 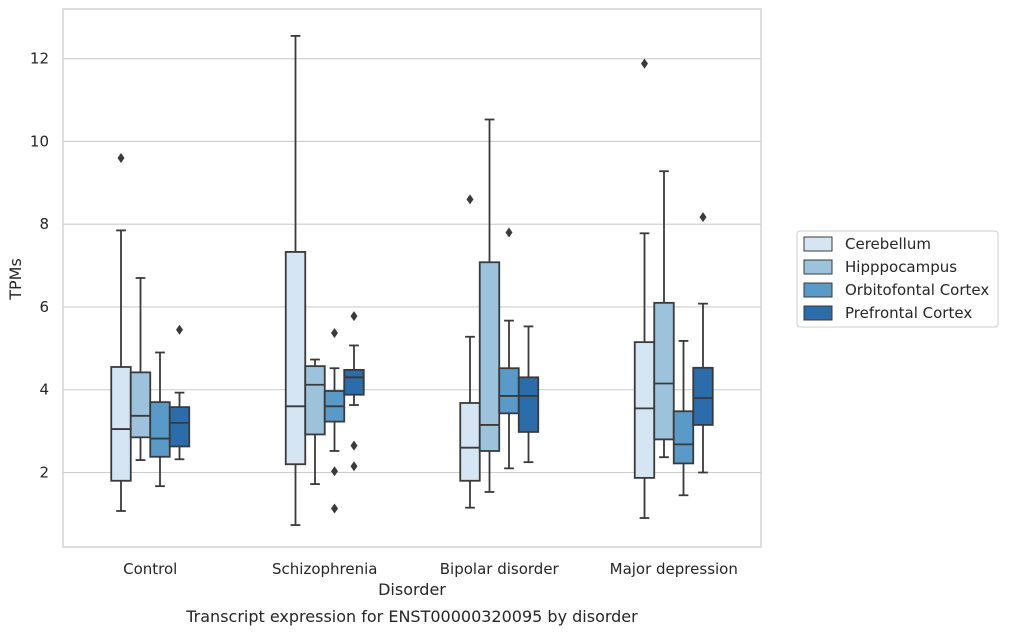 I want to click on x-tick-label: Control, so click(x=150, y=569).